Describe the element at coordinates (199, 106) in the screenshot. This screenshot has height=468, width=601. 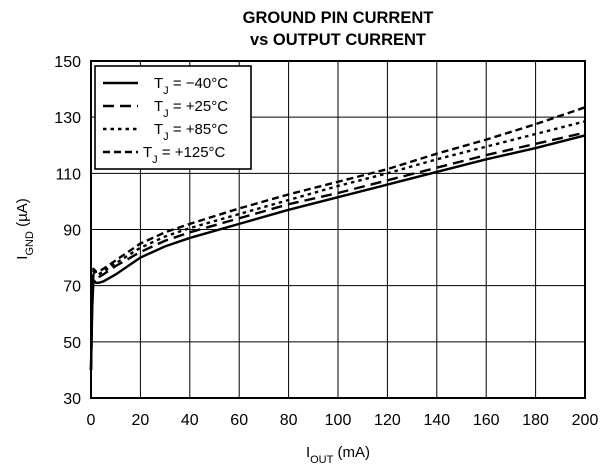
I see `legend-label-2-rest: = +25°C` at that location.